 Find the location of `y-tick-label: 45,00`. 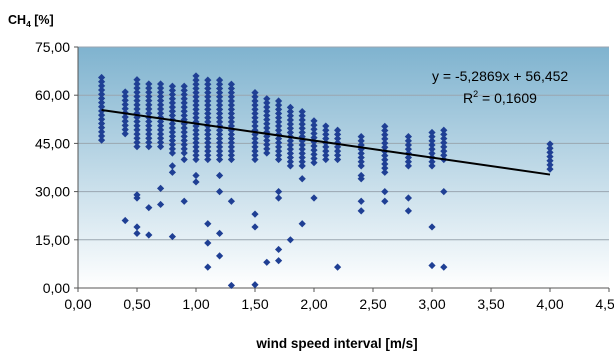

y-tick-label: 45,00 is located at coordinates (52, 143).